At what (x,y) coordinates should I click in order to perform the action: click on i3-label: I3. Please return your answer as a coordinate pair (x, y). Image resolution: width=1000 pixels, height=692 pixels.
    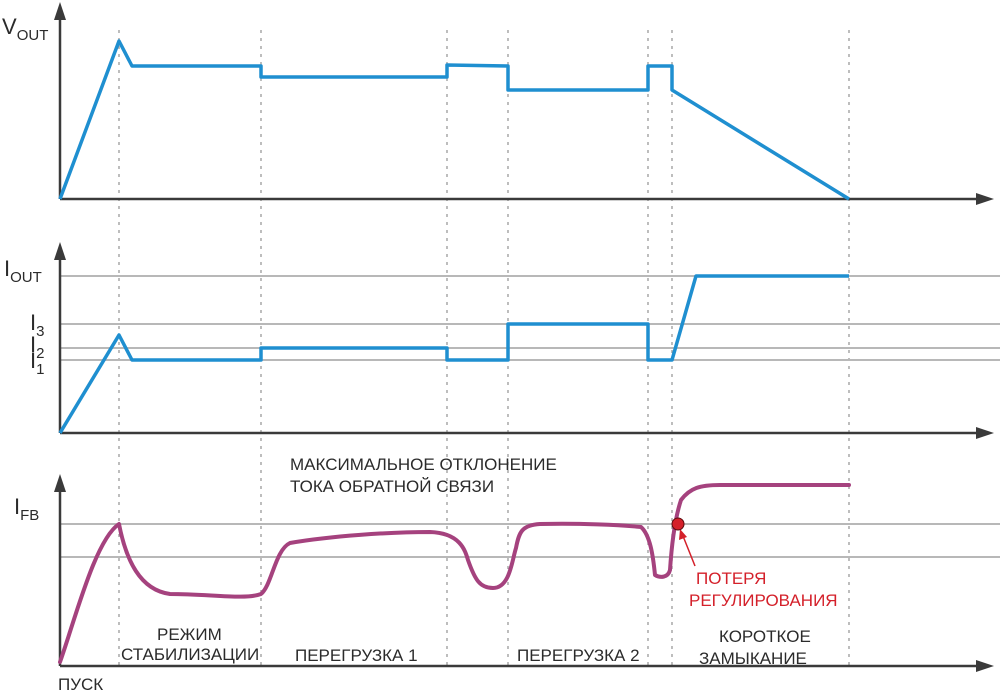
    Looking at the image, I should click on (37, 325).